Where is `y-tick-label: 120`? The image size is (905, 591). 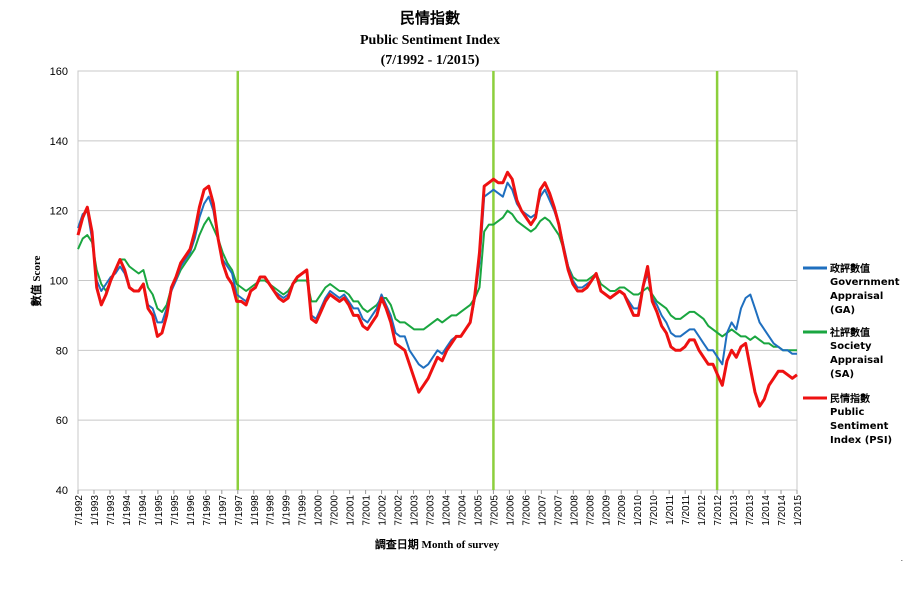
y-tick-label: 120 is located at coordinates (59, 212).